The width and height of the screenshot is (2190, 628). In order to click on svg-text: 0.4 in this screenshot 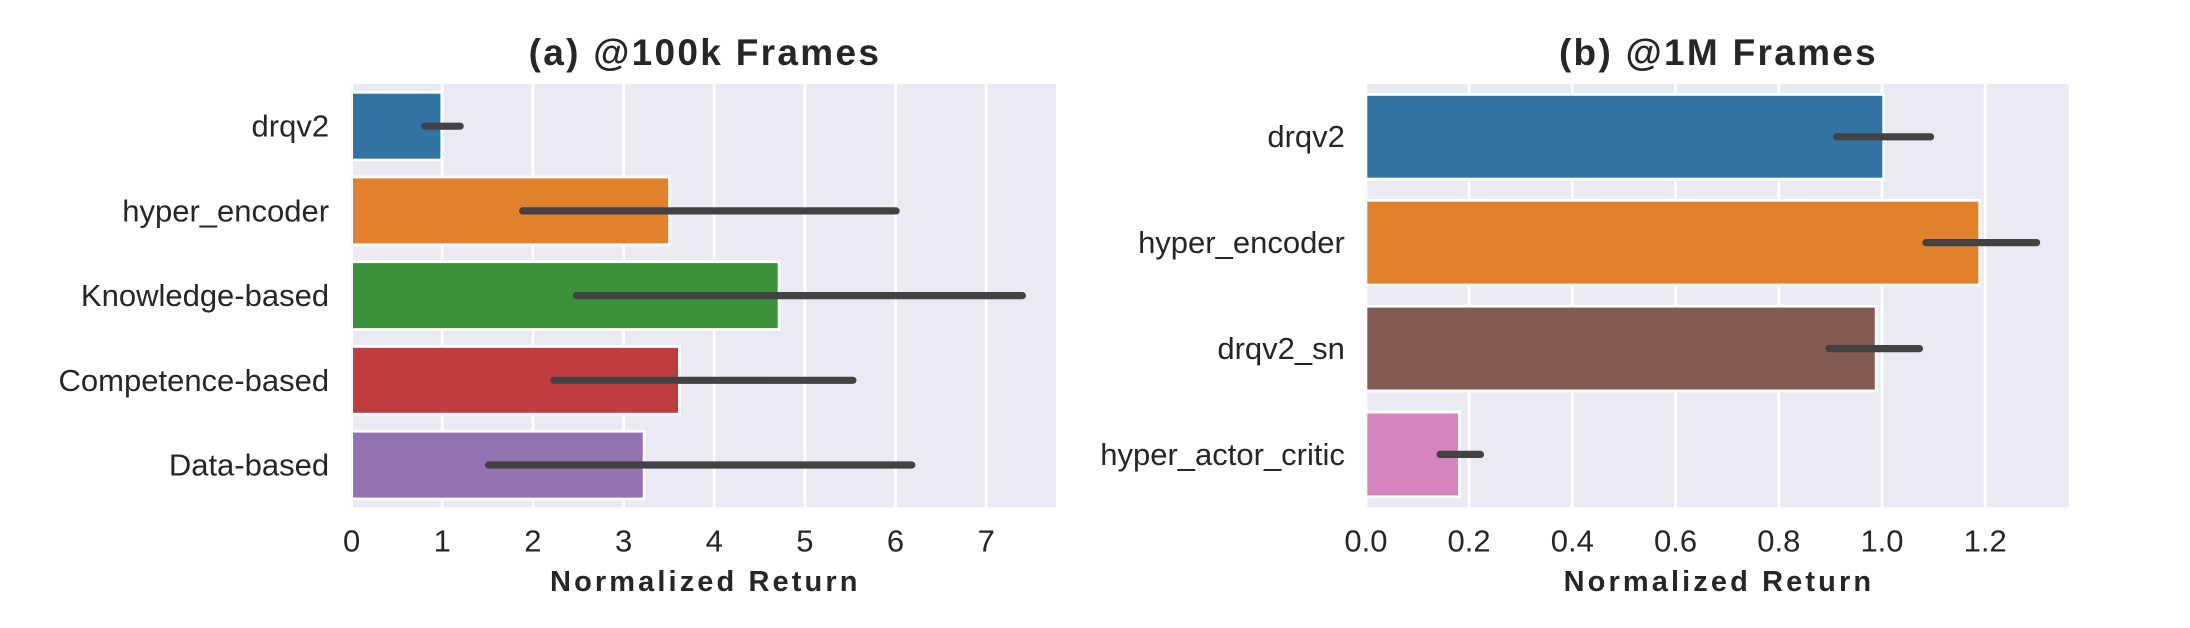, I will do `click(1572, 540)`.